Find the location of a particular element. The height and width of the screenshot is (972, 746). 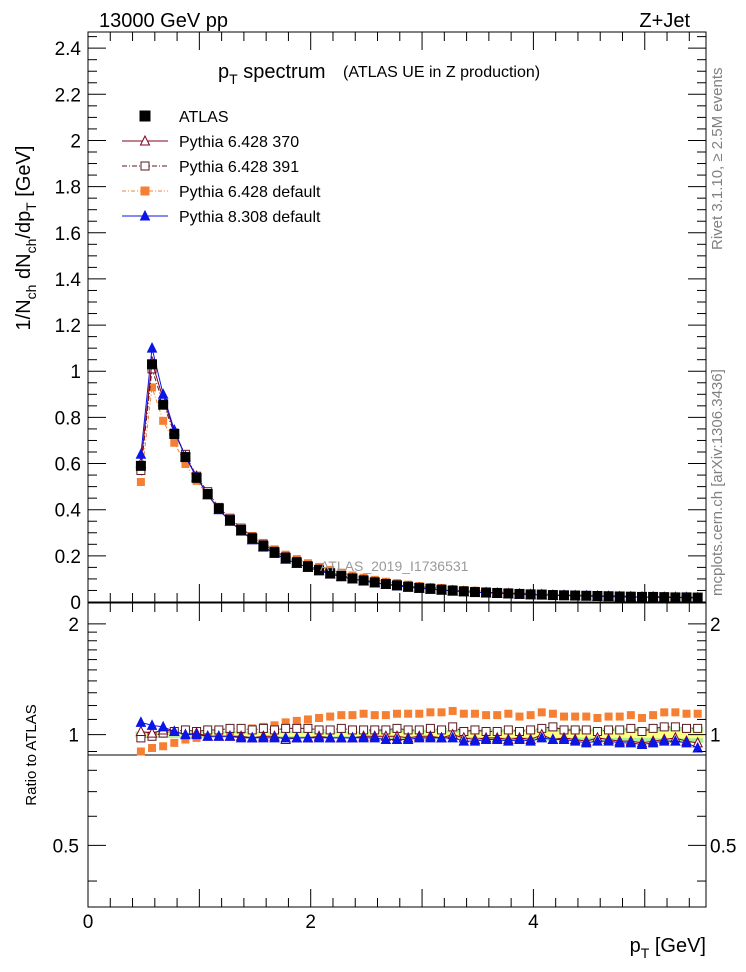

main-y-tick-label: 2 is located at coordinates (75, 141).